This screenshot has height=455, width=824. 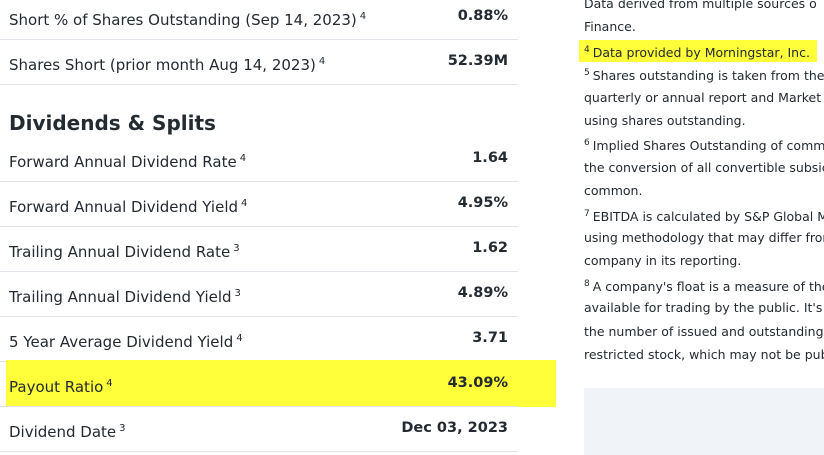 I want to click on label-text: Trailing Annual Dividend Yield, so click(x=120, y=297).